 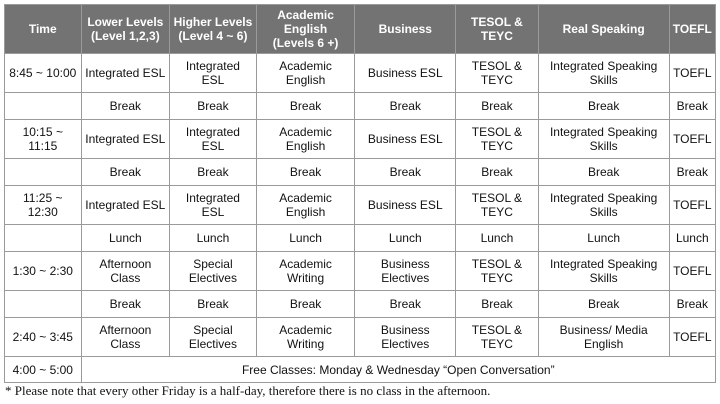 What do you see at coordinates (213, 29) in the screenshot?
I see `col-header-higher-levels: Higher Levels (Level 4 ~ 6)` at bounding box center [213, 29].